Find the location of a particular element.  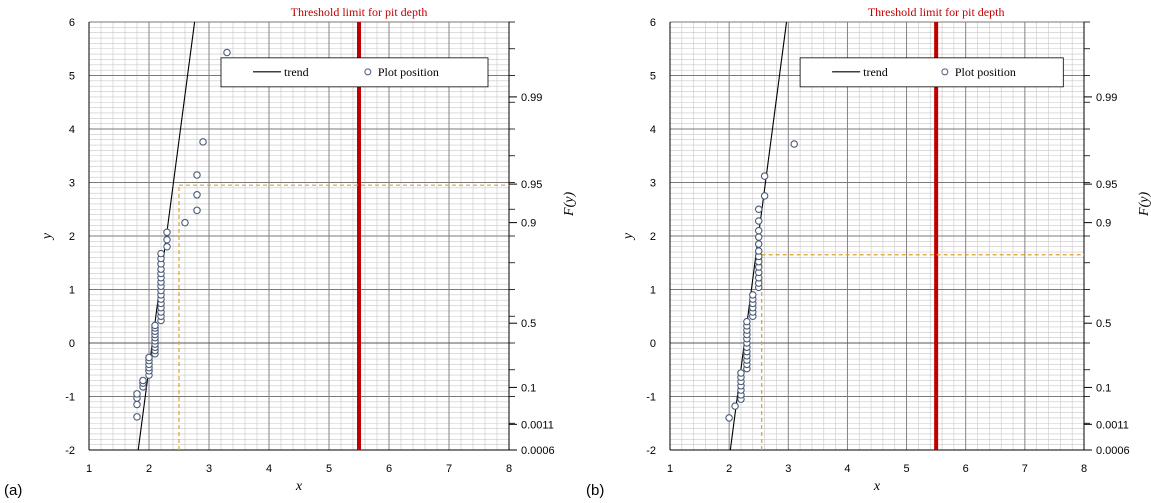

panel-label: (a) is located at coordinates (13, 490).